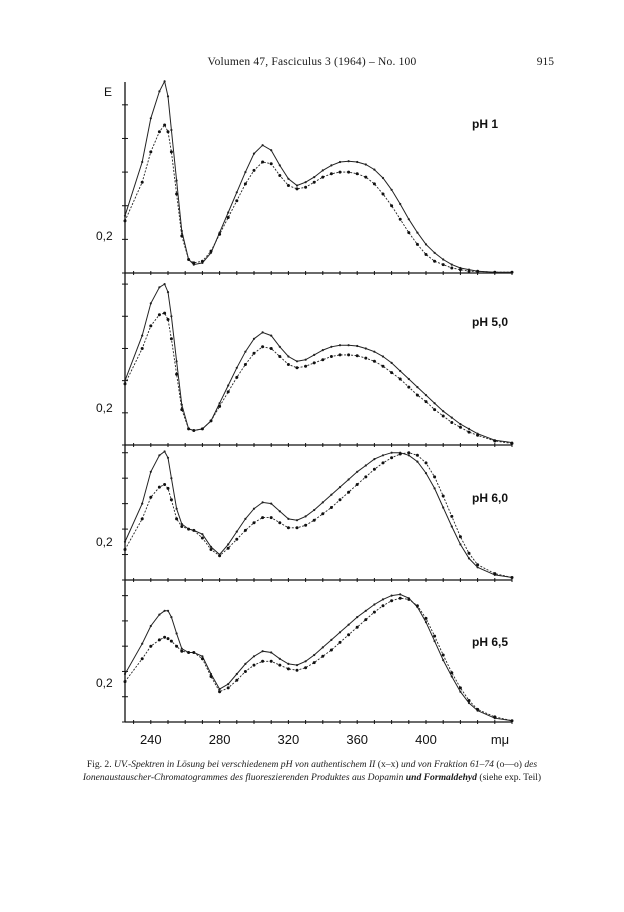 The width and height of the screenshot is (624, 912). Describe the element at coordinates (490, 642) in the screenshot. I see `panel-ph-label: pH 6,5` at that location.